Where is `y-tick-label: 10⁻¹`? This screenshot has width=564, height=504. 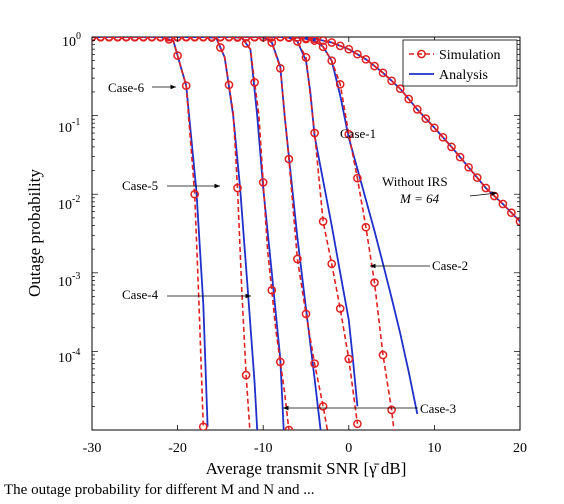 y-tick-label: 10⁻¹ is located at coordinates (69, 126).